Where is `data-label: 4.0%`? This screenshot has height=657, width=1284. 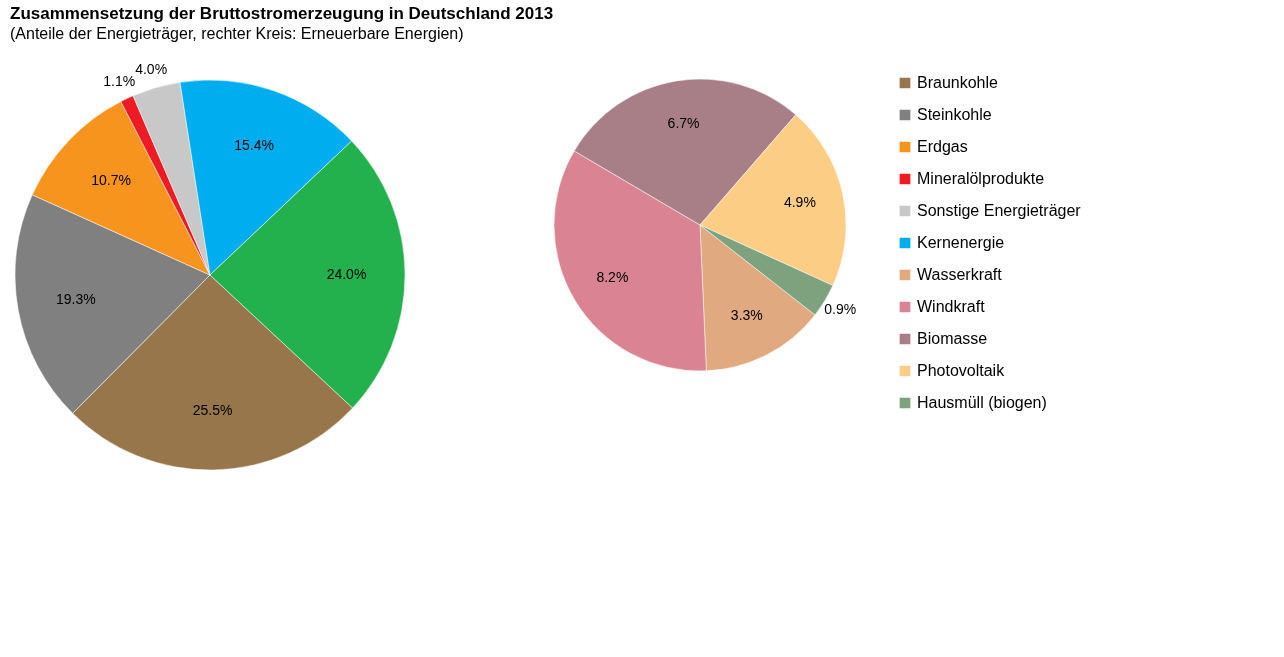
data-label: 4.0% is located at coordinates (151, 69).